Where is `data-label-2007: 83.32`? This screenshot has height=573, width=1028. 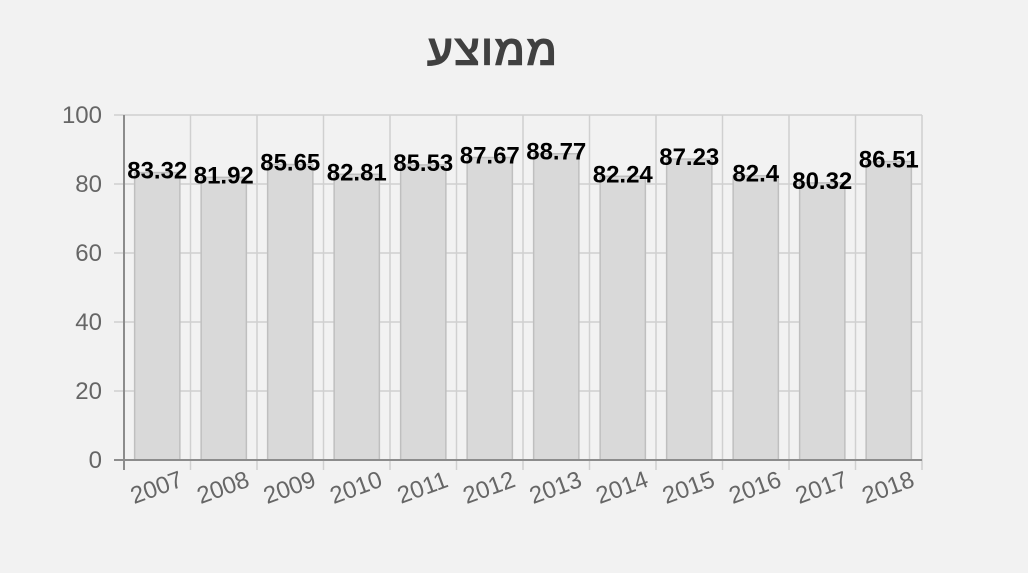 data-label-2007: 83.32 is located at coordinates (157, 171).